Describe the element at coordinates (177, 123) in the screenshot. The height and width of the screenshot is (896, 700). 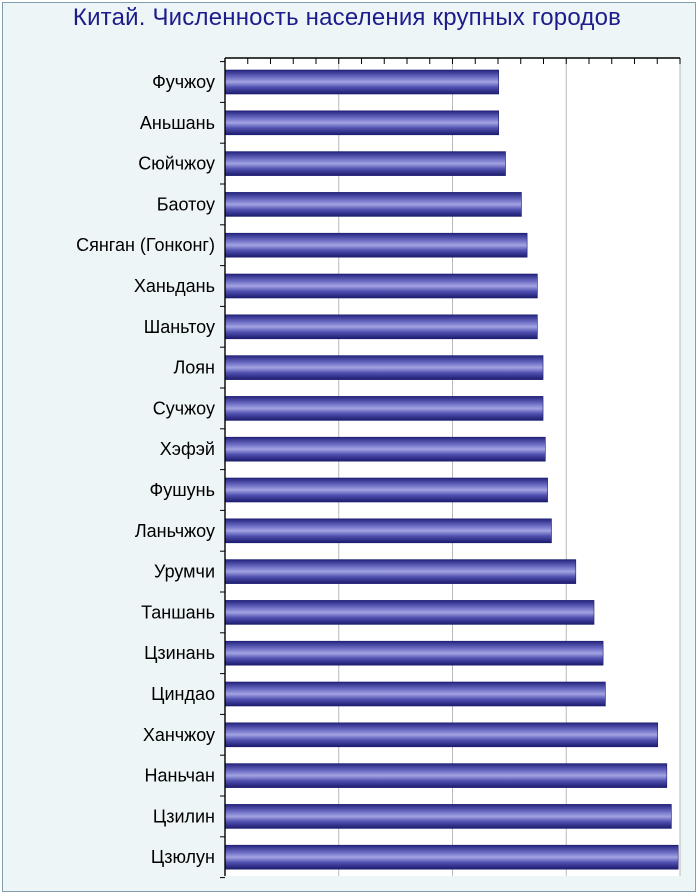
I see `category-label: Аньшань` at that location.